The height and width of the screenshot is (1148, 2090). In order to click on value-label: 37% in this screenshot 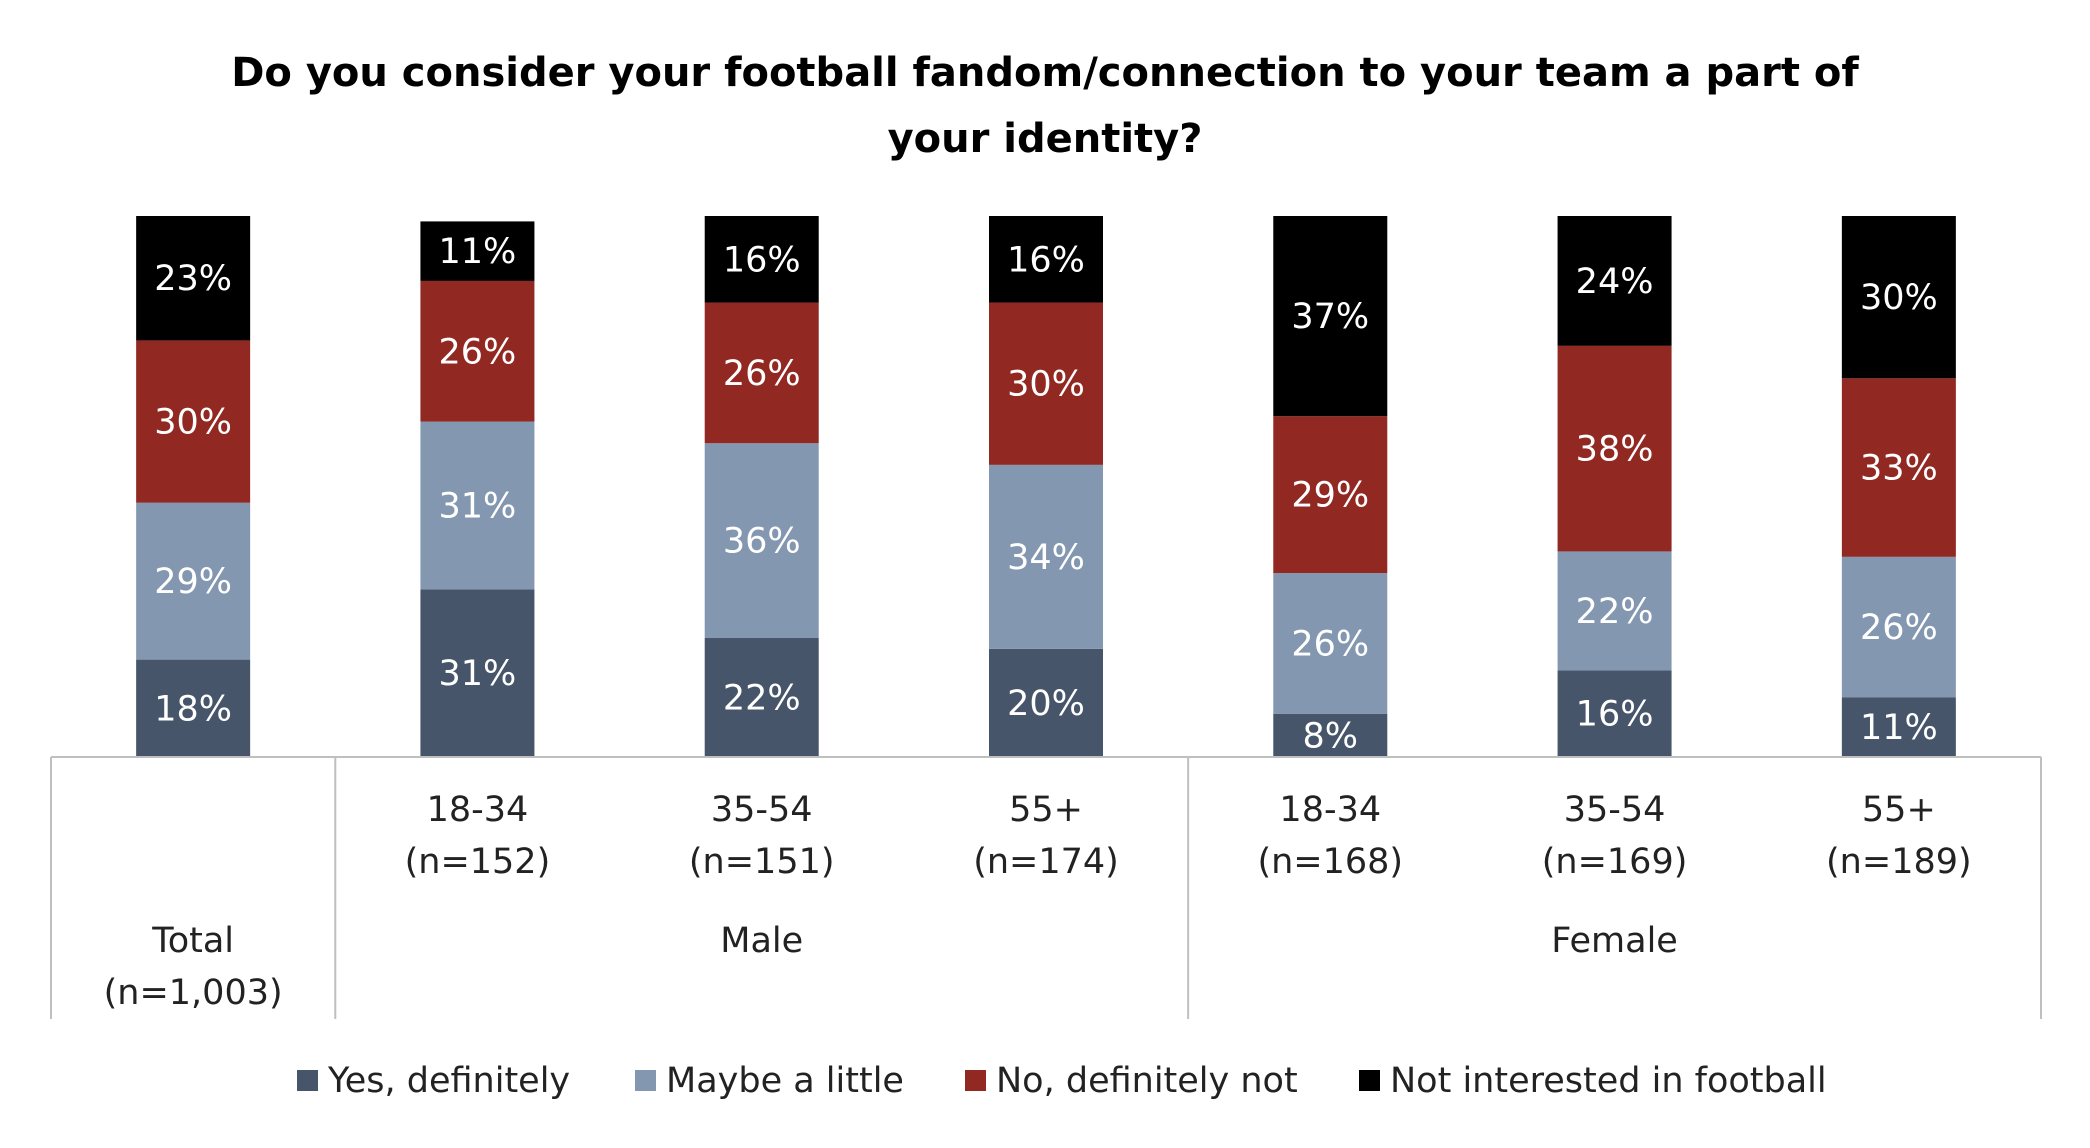, I will do `click(1330, 317)`.